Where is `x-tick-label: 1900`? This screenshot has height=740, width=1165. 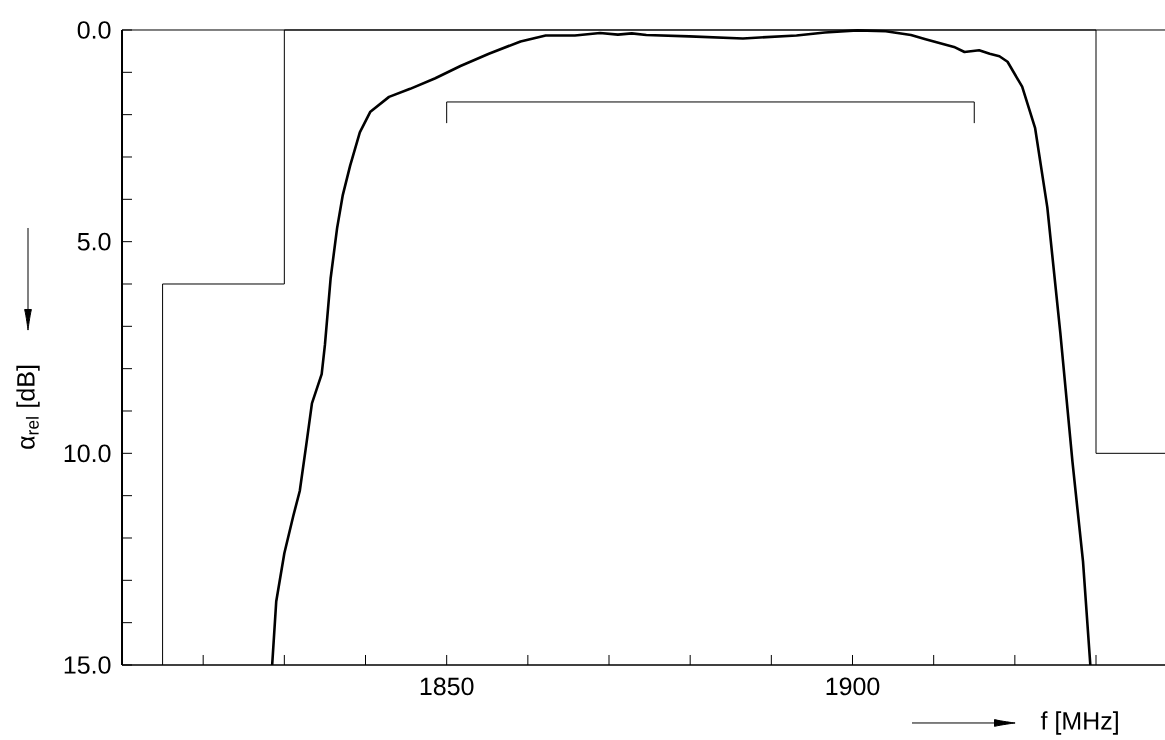
x-tick-label: 1900 is located at coordinates (853, 686).